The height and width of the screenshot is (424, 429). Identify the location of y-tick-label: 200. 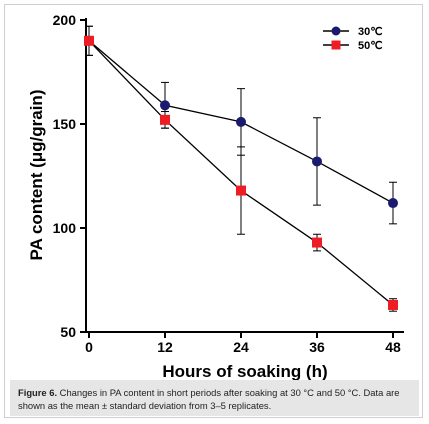
(65, 20).